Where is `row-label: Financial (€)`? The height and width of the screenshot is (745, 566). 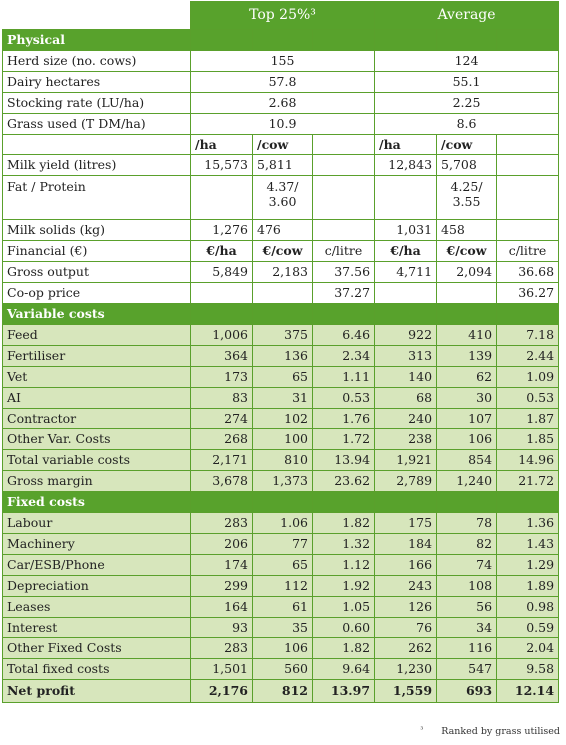 row-label: Financial (€) is located at coordinates (96, 251).